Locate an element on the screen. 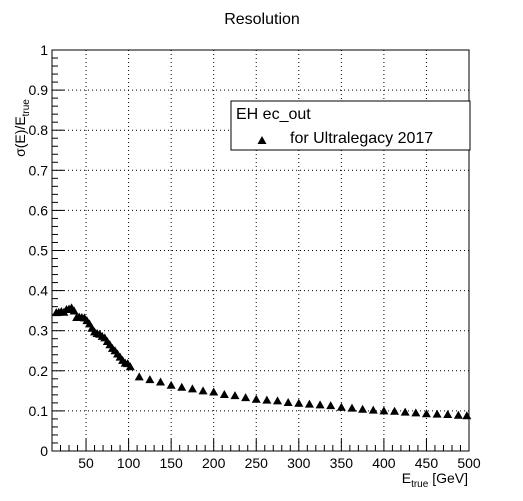  x-tick-label: 50 is located at coordinates (86, 463).